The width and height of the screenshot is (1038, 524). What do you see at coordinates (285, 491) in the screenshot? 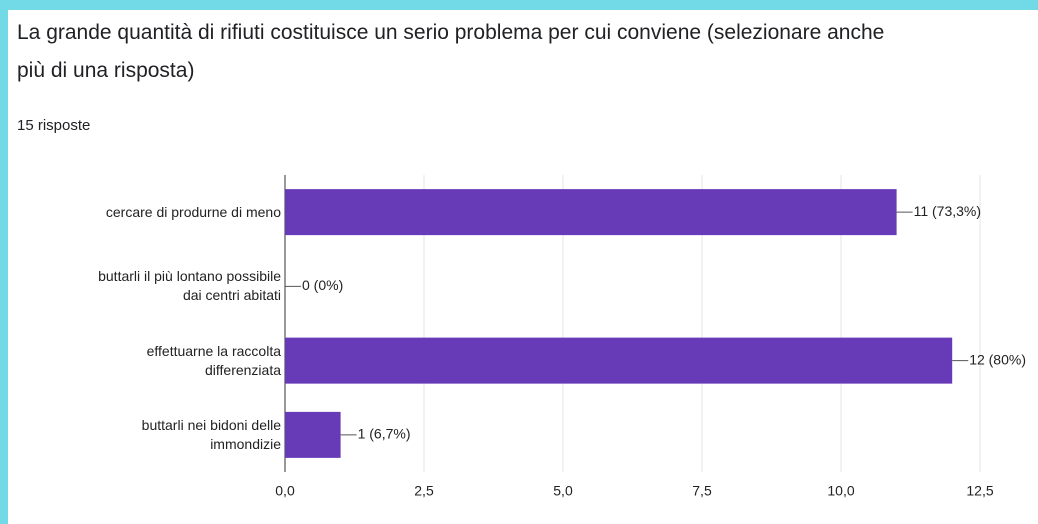
I see `x-tick-label: 0,0` at bounding box center [285, 491].